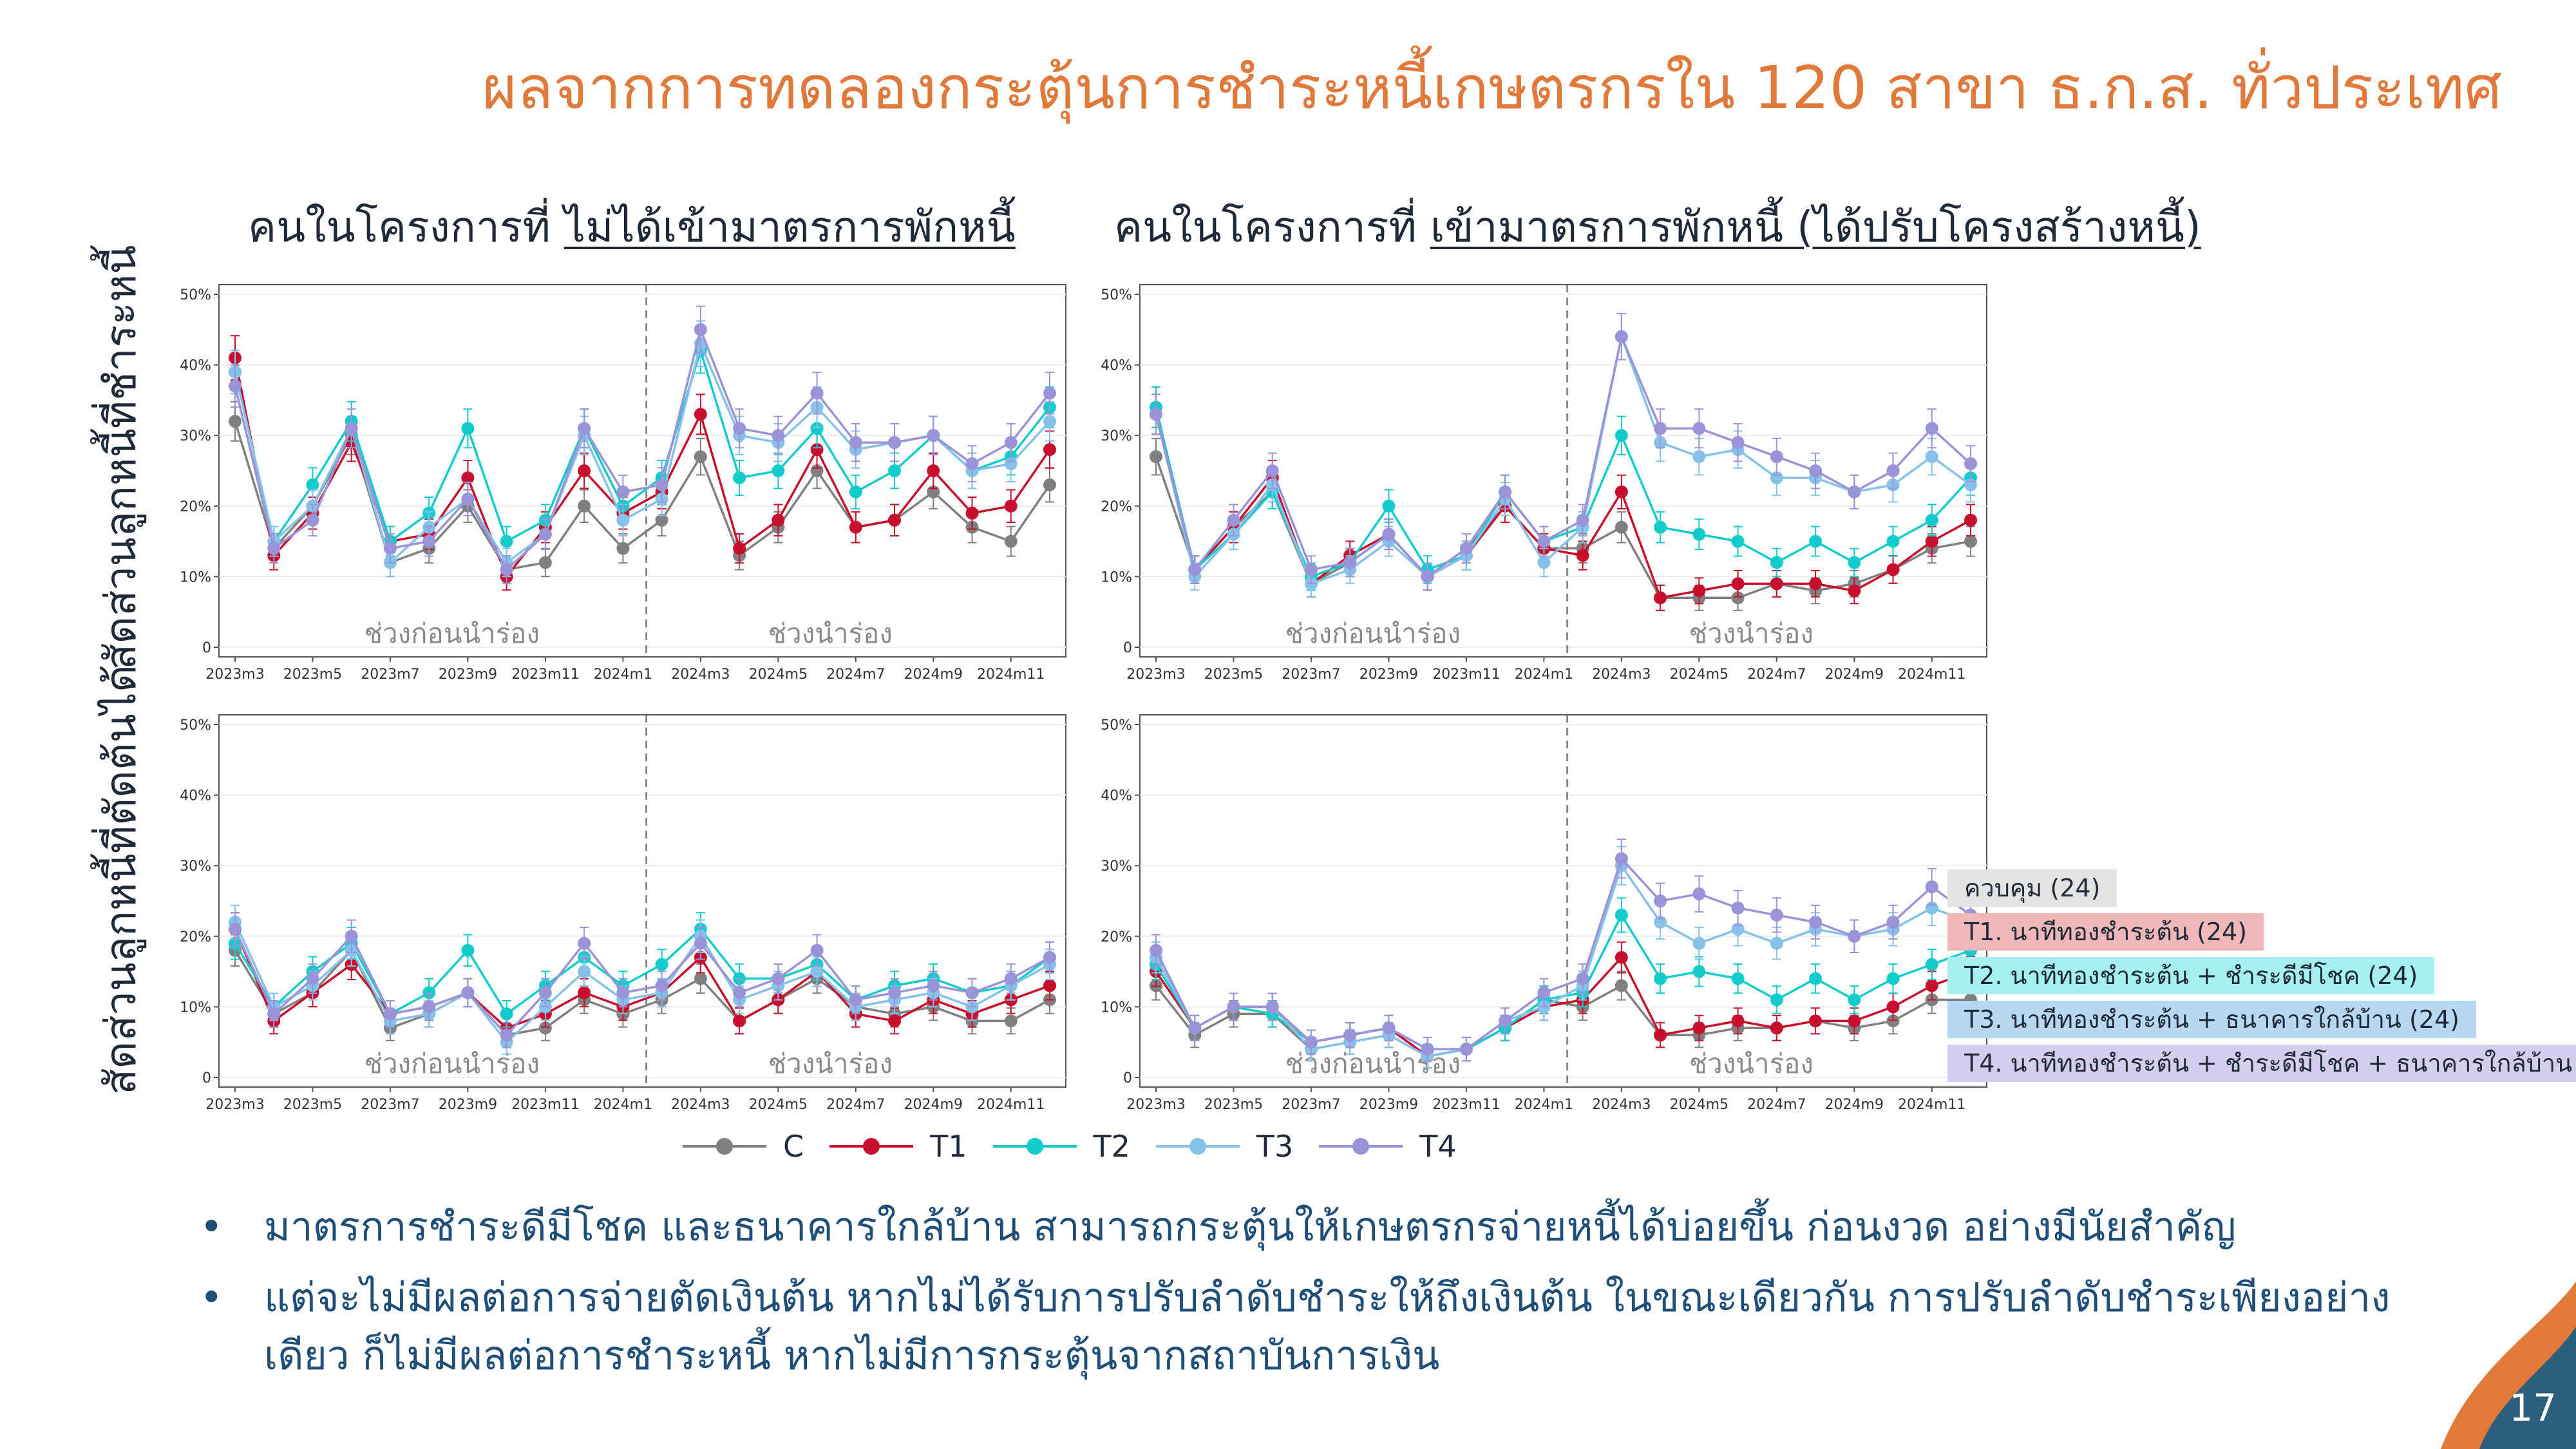 The image size is (2576, 1449). What do you see at coordinates (1116, 577) in the screenshot?
I see `y-tick-label: 10%` at bounding box center [1116, 577].